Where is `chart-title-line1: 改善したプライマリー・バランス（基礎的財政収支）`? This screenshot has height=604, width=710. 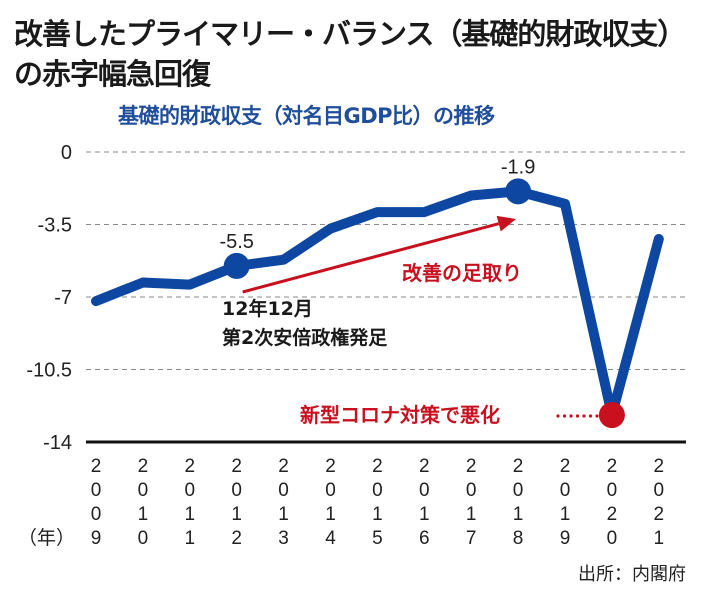 chart-title-line1: 改善したプライマリー・バランス（基礎的財政収支） is located at coordinates (350, 34).